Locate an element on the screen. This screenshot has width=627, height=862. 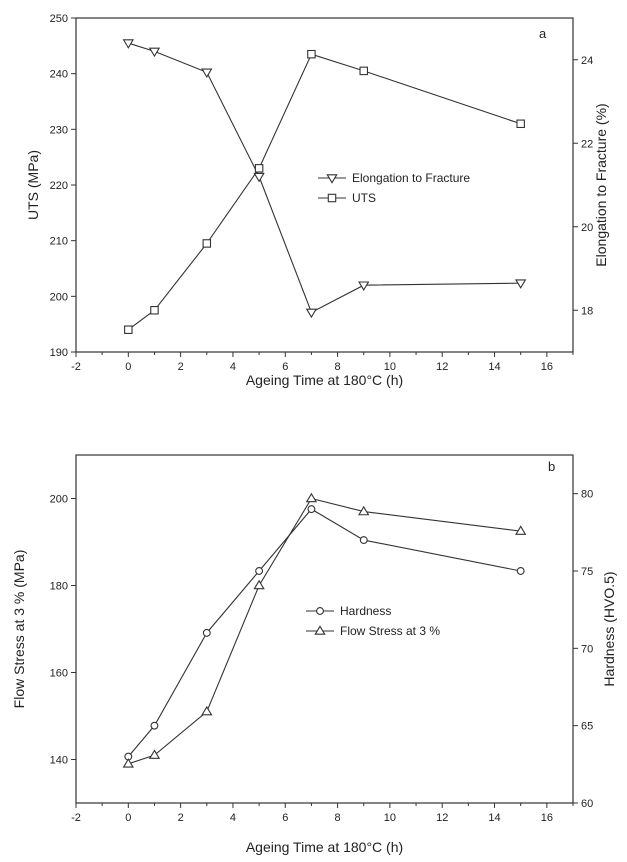
y-axis-left: 140 160 180 200 is located at coordinates (63, 630).